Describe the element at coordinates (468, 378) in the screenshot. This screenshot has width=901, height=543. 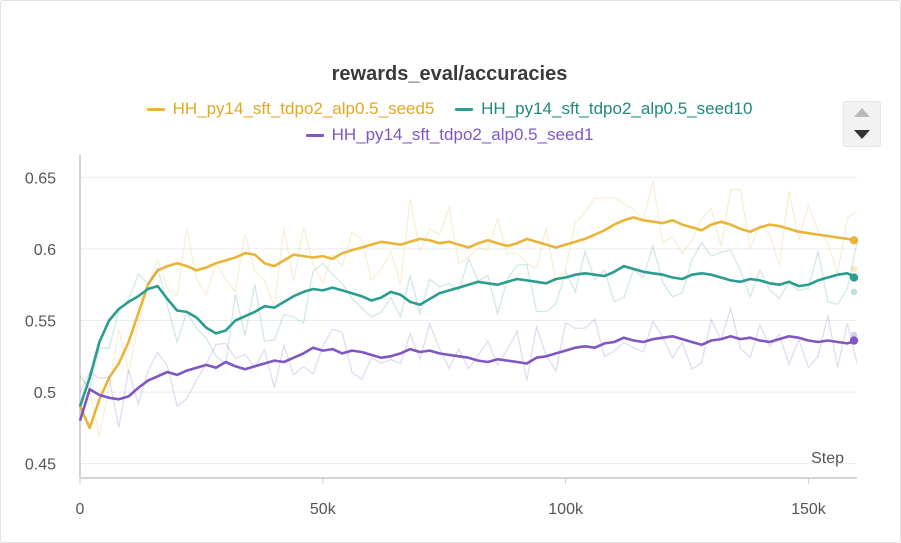
I see `series-line` at that location.